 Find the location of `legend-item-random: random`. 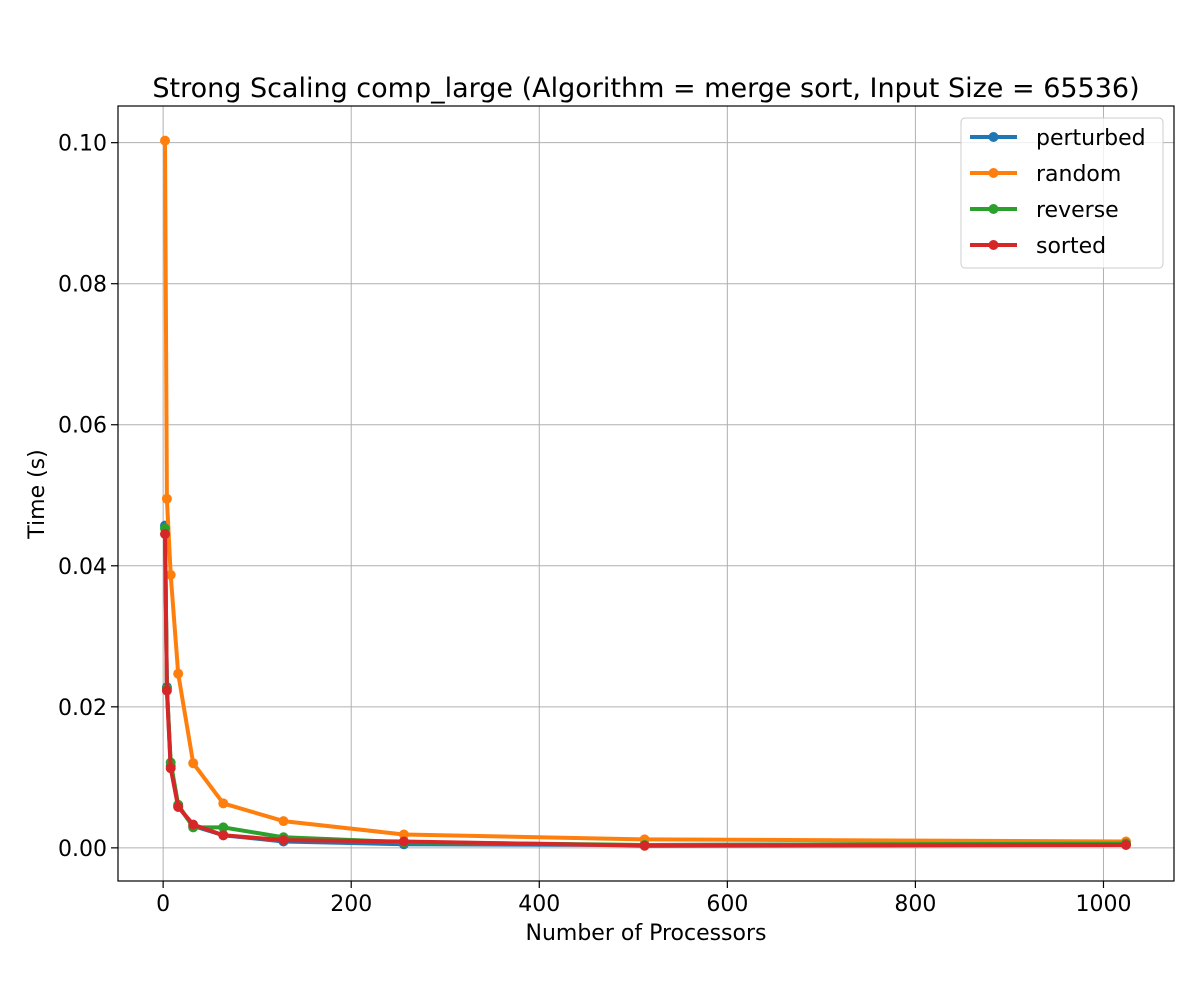

legend-item-random: random is located at coordinates (1045, 174).